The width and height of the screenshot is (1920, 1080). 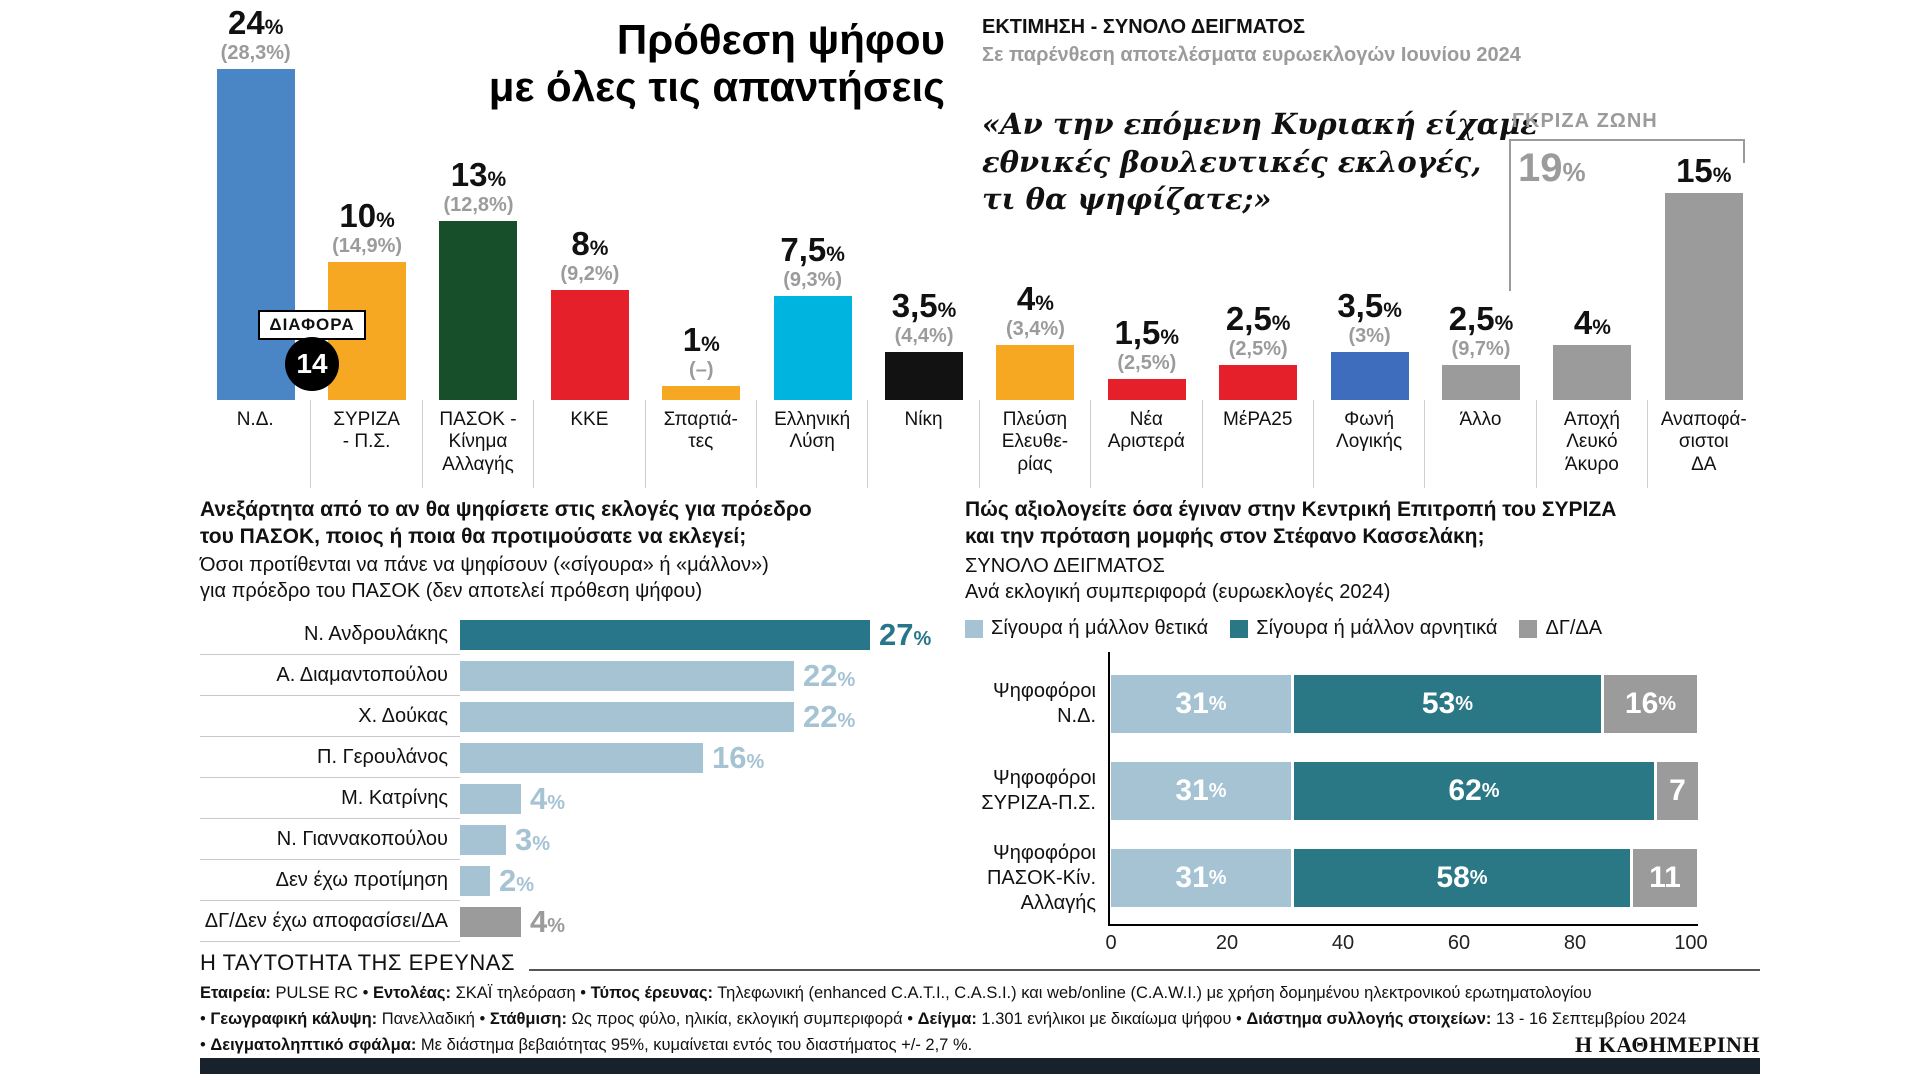 I want to click on party-name-label: ΚΚΕ, so click(x=590, y=444).